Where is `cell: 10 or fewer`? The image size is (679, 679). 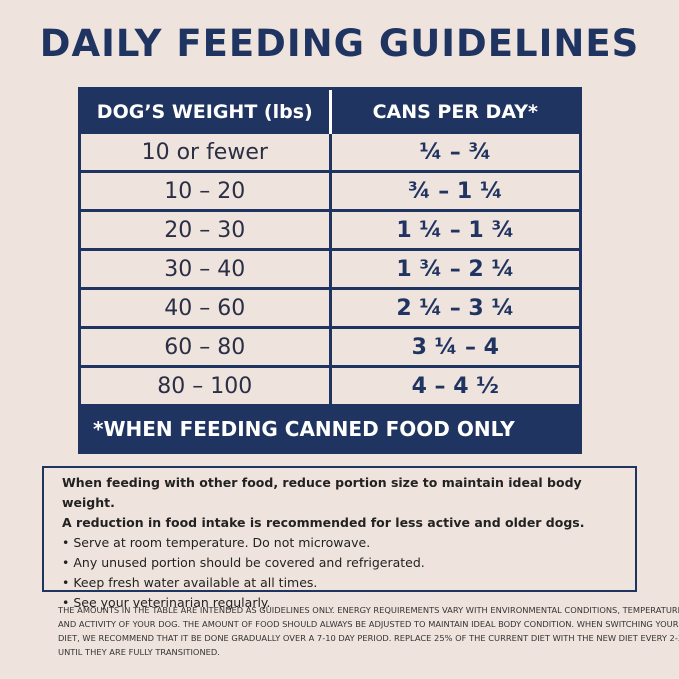 cell: 10 or fewer is located at coordinates (206, 152).